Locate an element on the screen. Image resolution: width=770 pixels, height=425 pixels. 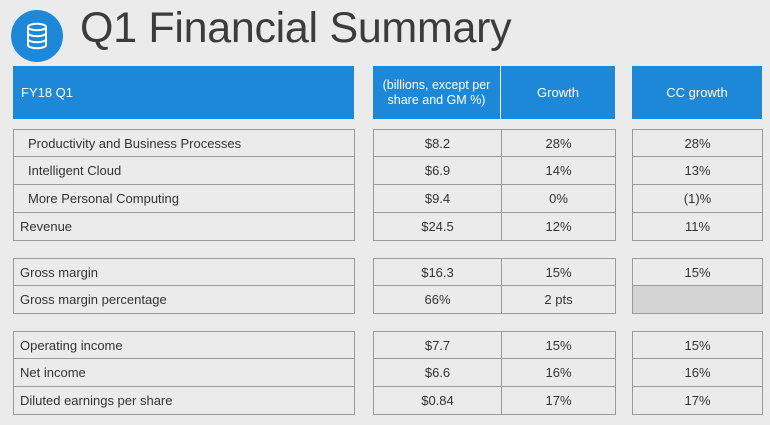
value-growth-column-group: $8.2 28% $6.9 14% $9.4 0% $24.5 12% is located at coordinates (494, 185).